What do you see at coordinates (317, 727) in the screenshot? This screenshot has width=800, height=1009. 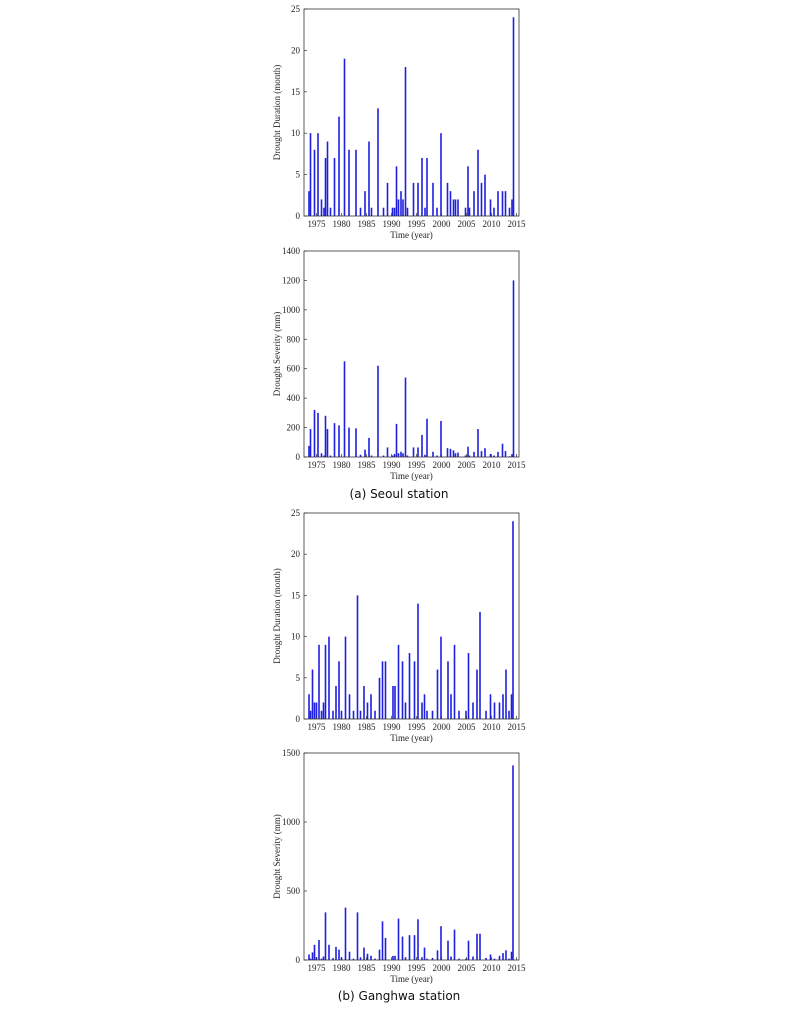 I see `x-tick-label: 1975` at bounding box center [317, 727].